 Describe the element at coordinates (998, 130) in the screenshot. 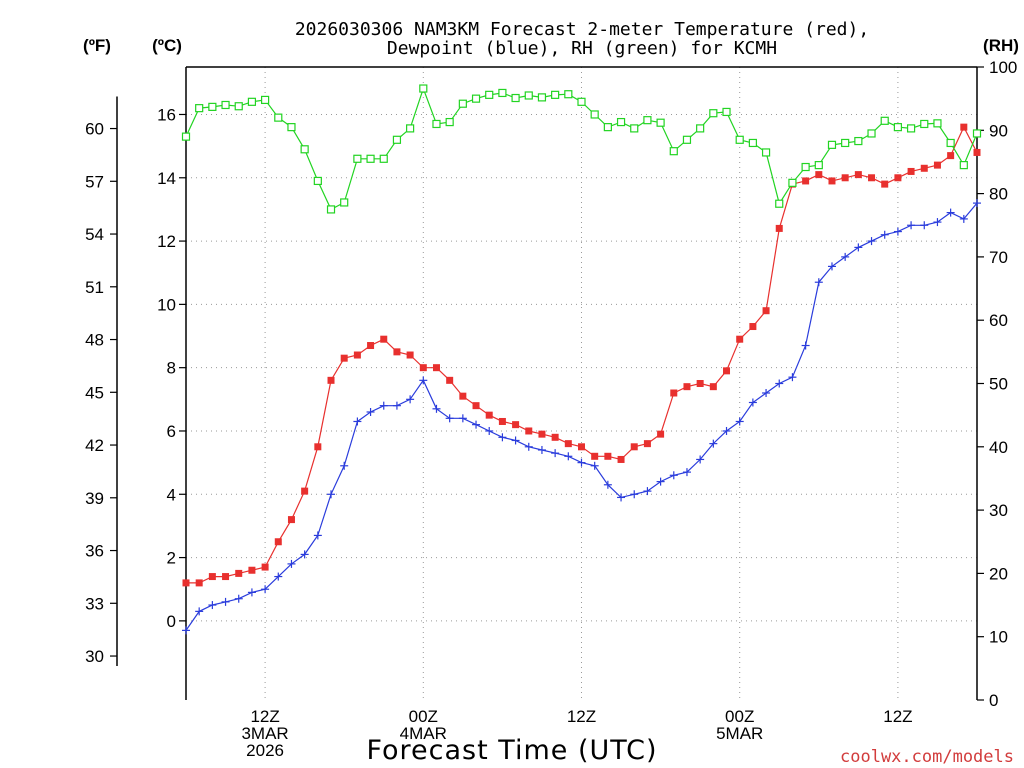

I see `rh-tick-label: 90` at that location.